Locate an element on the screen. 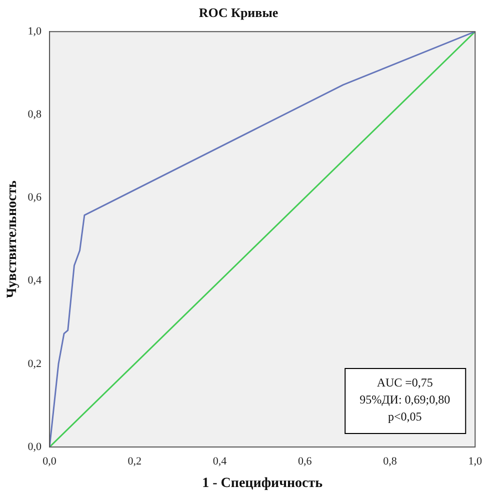 The image size is (485, 496). x-tick-label: 0,0 is located at coordinates (49, 461).